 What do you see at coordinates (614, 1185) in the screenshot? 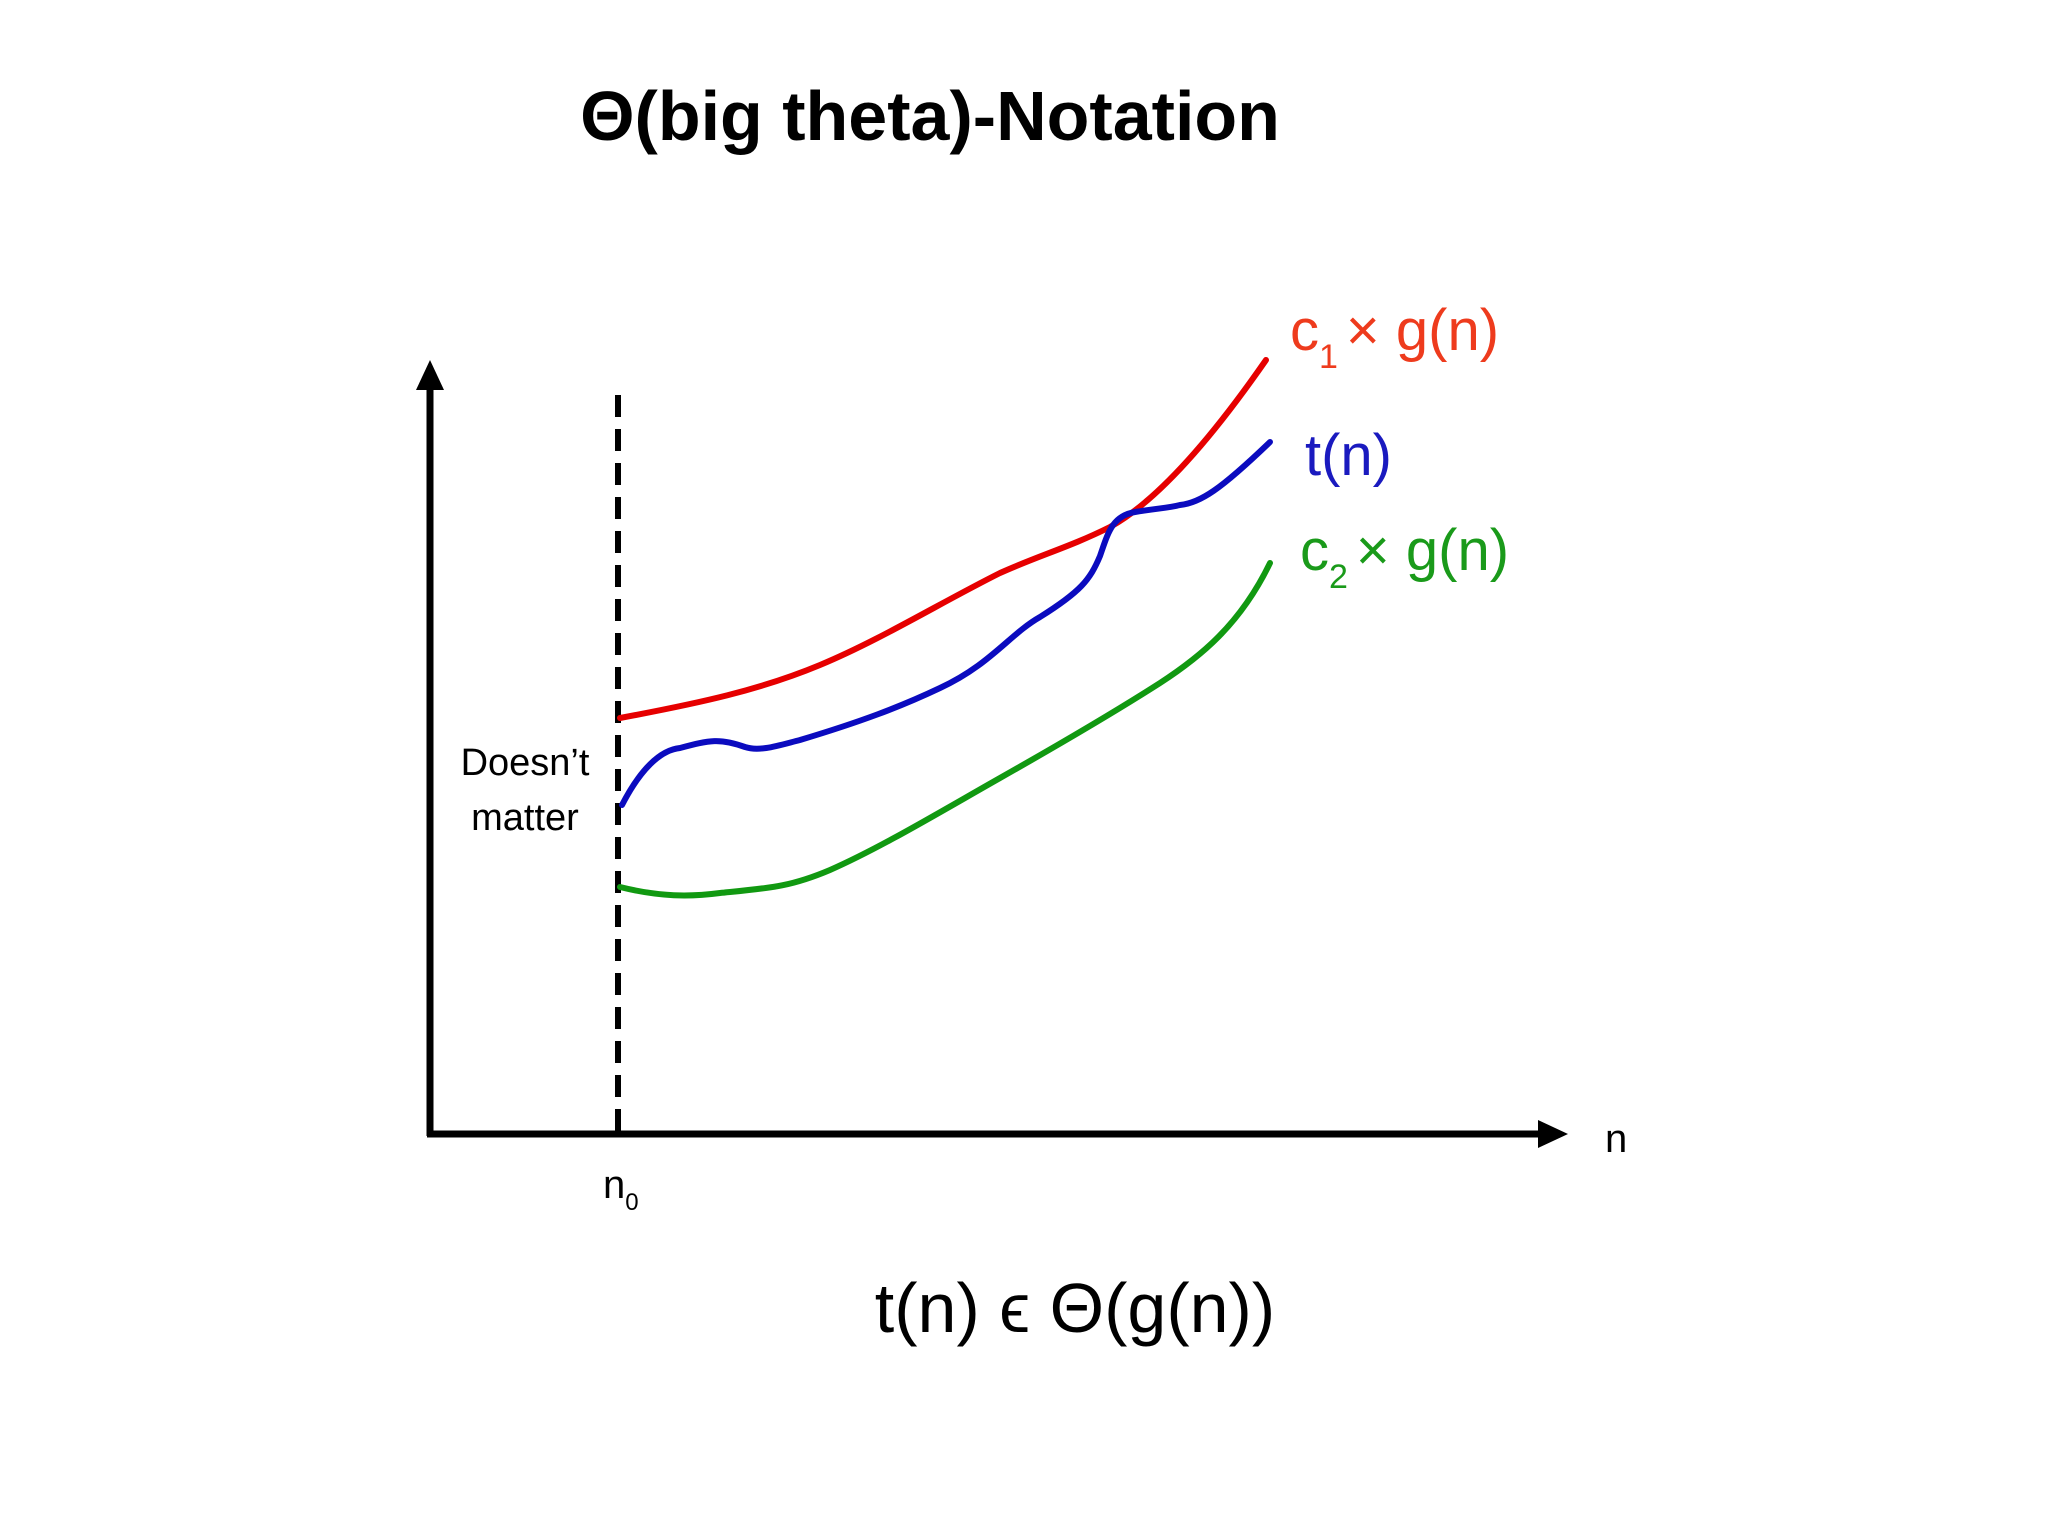
I see `n0-label-base: n` at bounding box center [614, 1185].